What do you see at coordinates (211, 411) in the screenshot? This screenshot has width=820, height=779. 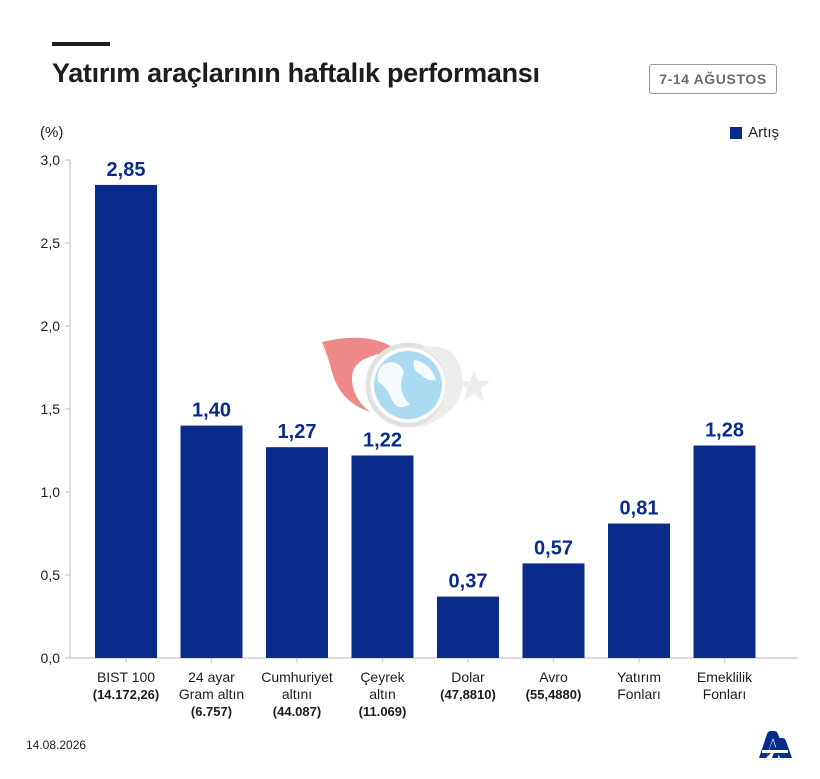 I see `bar-value-label: 1,40` at bounding box center [211, 411].